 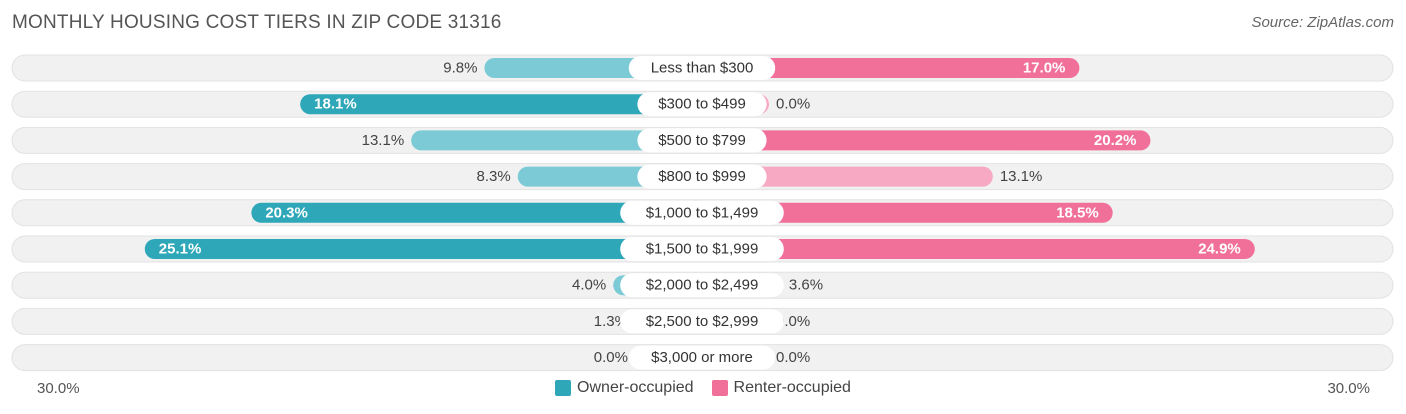 I want to click on category-label: Less than $300, so click(x=702, y=68).